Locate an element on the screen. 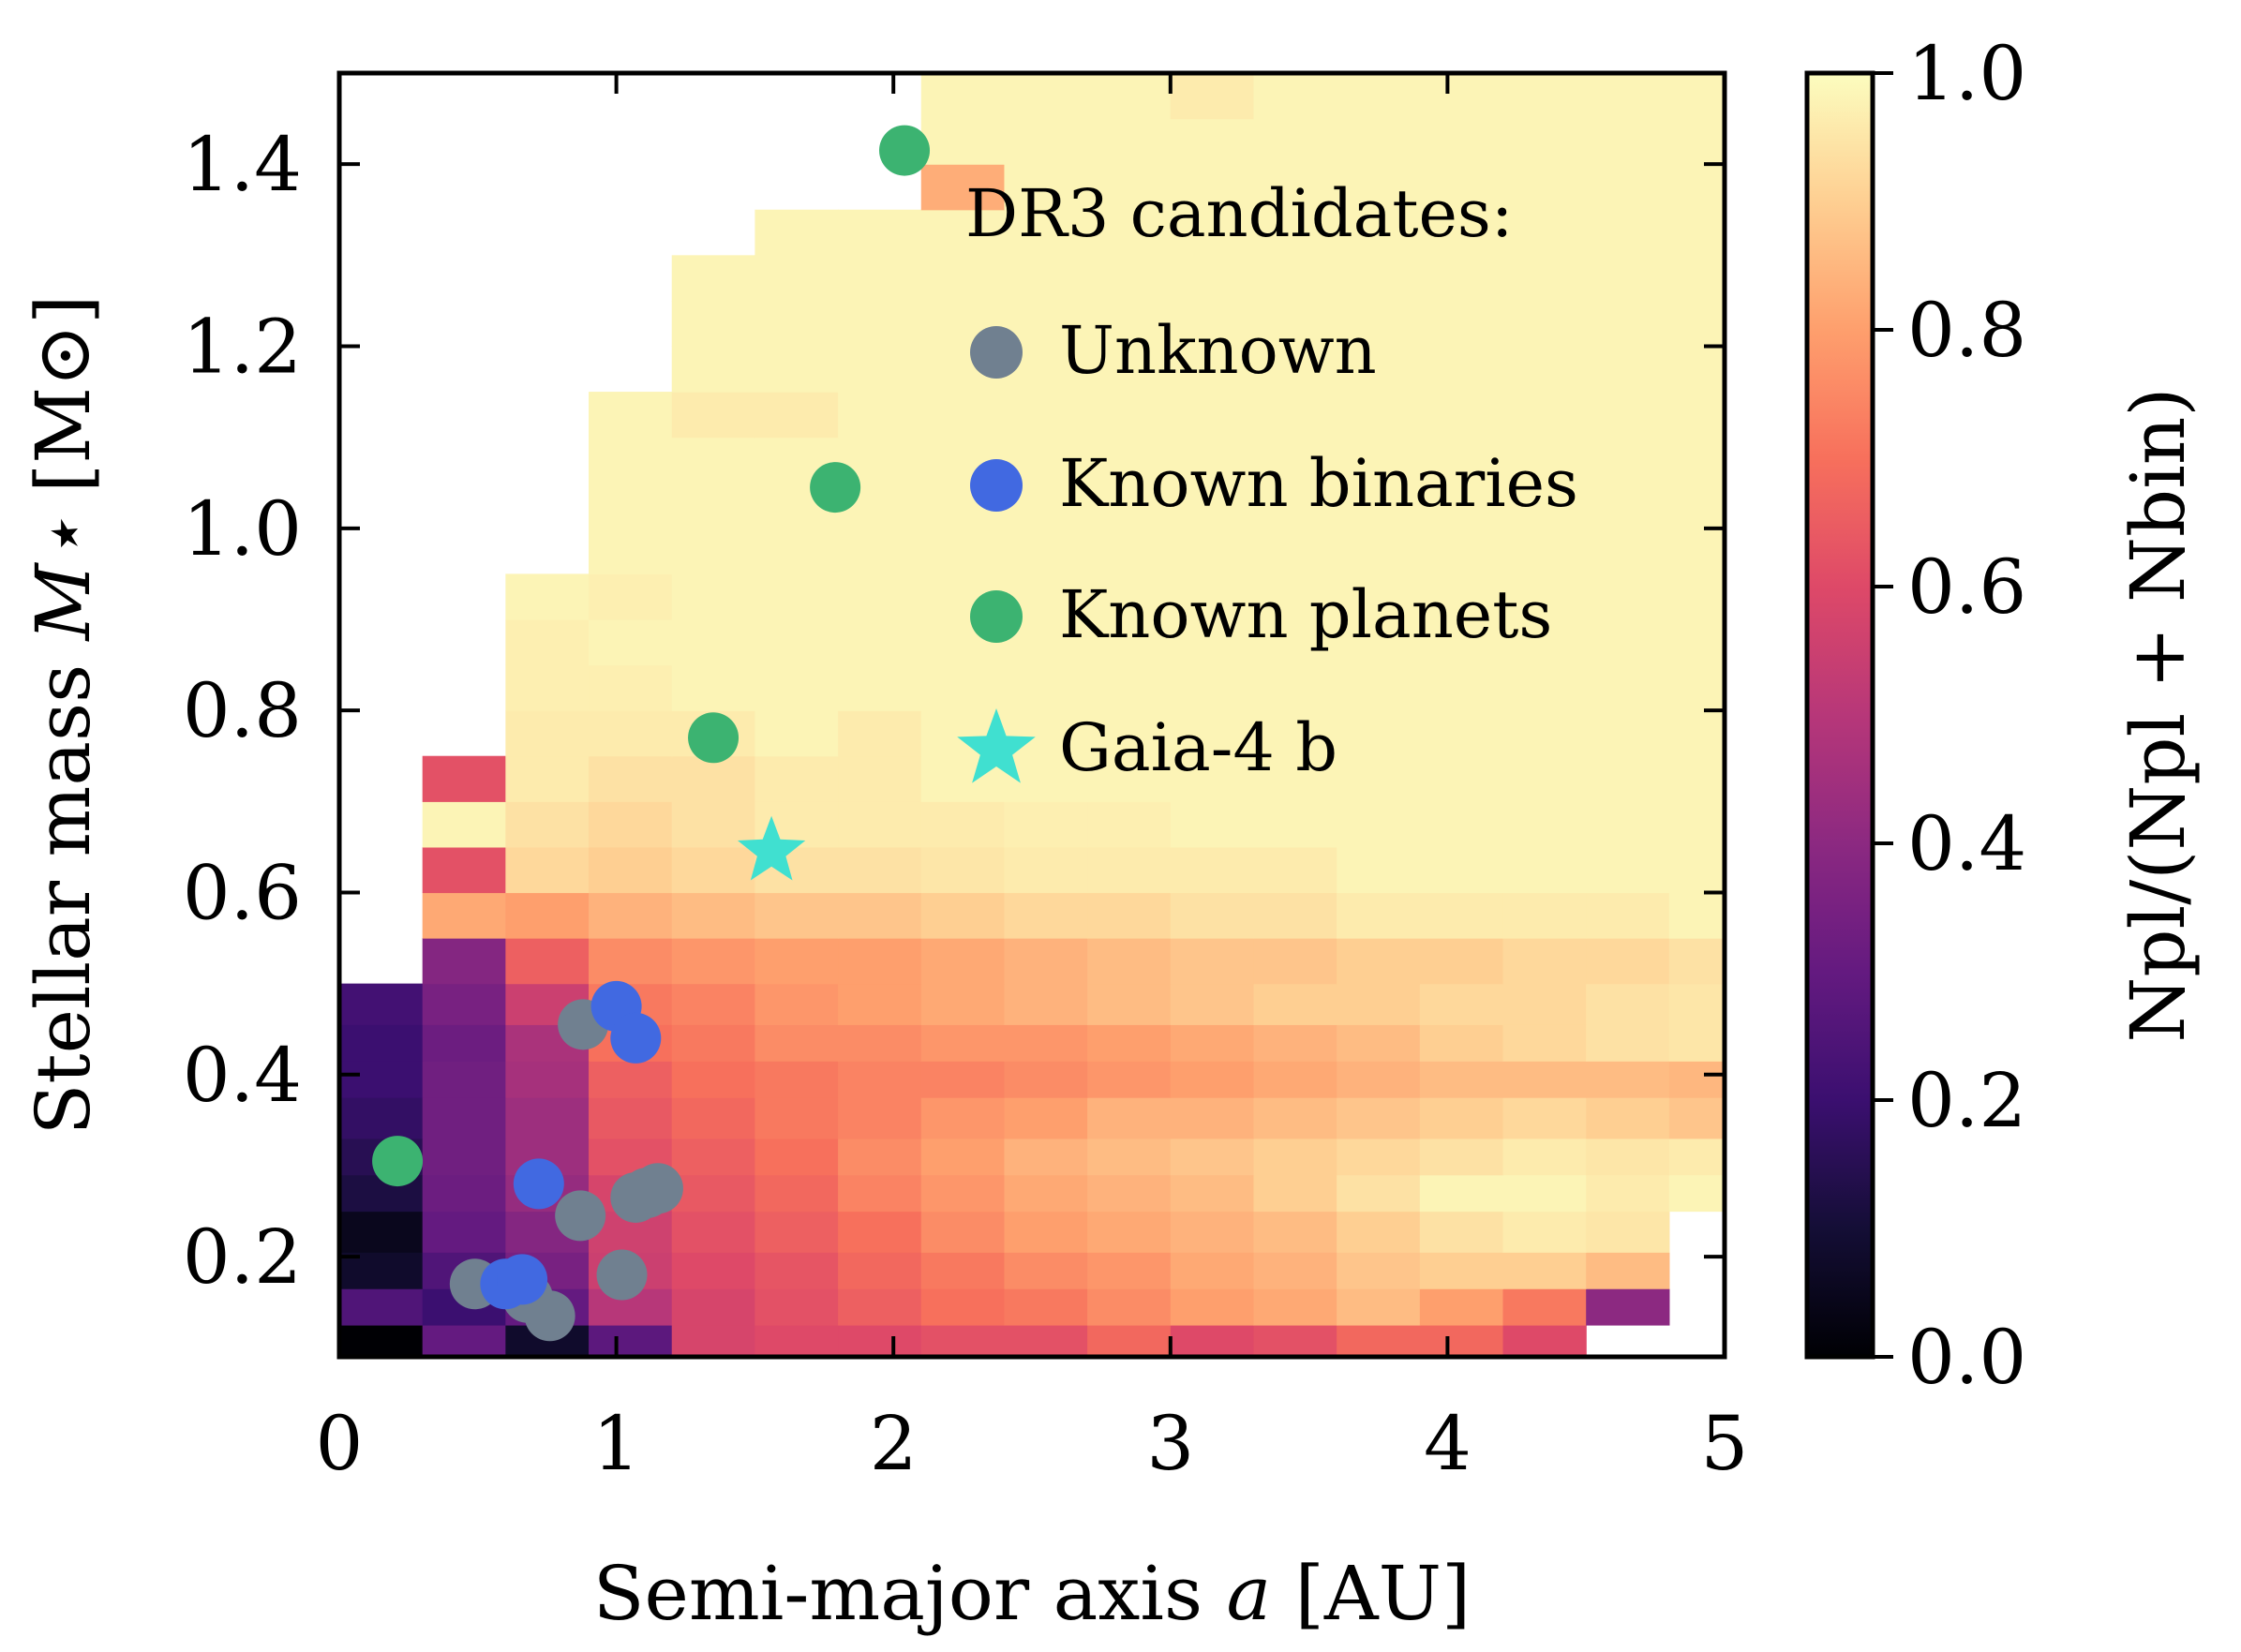 The width and height of the screenshot is (2241, 1652). y-tick-label: 1.0 is located at coordinates (242, 529).